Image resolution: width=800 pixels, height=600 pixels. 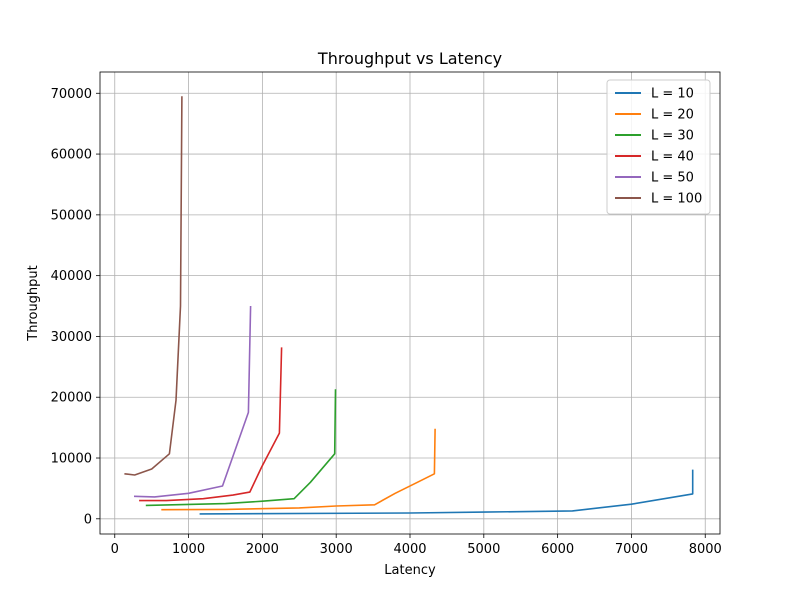 What do you see at coordinates (672, 115) in the screenshot?
I see `legend-label: L = 20` at bounding box center [672, 115].